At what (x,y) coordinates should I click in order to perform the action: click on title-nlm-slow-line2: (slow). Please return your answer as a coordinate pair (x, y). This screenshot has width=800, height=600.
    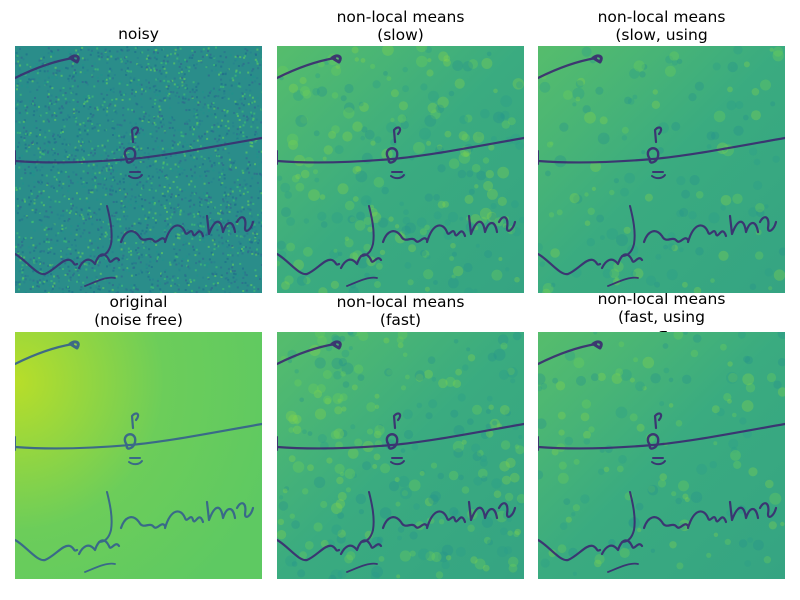
    Looking at the image, I should click on (400, 35).